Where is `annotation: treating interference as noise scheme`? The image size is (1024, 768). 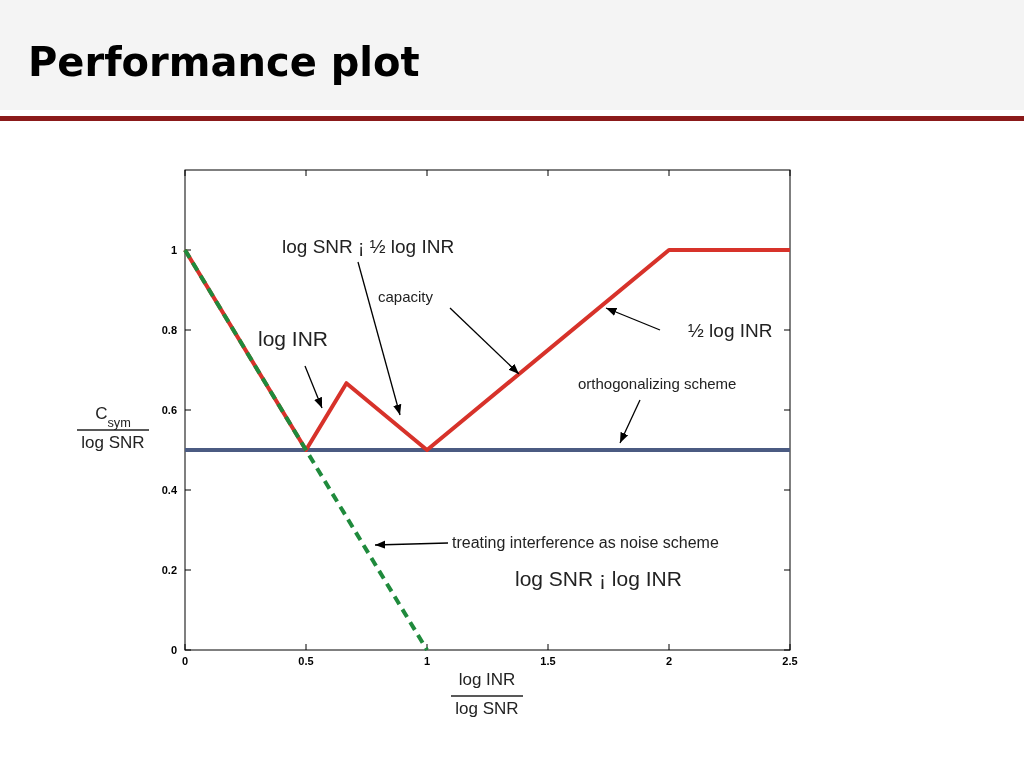
annotation: treating interference as noise scheme is located at coordinates (585, 542).